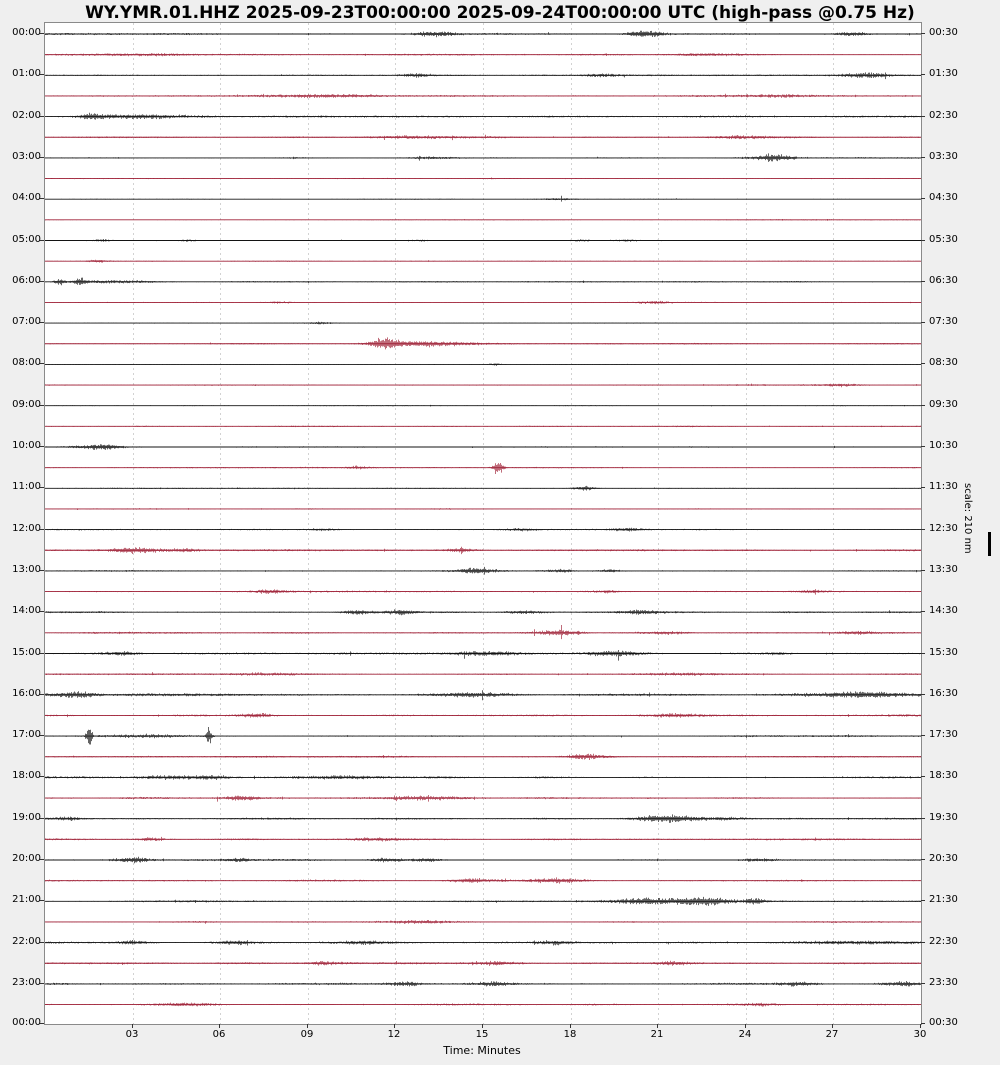 This screenshot has width=1000, height=1065. I want to click on left-time-label: 10:00, so click(26, 445).